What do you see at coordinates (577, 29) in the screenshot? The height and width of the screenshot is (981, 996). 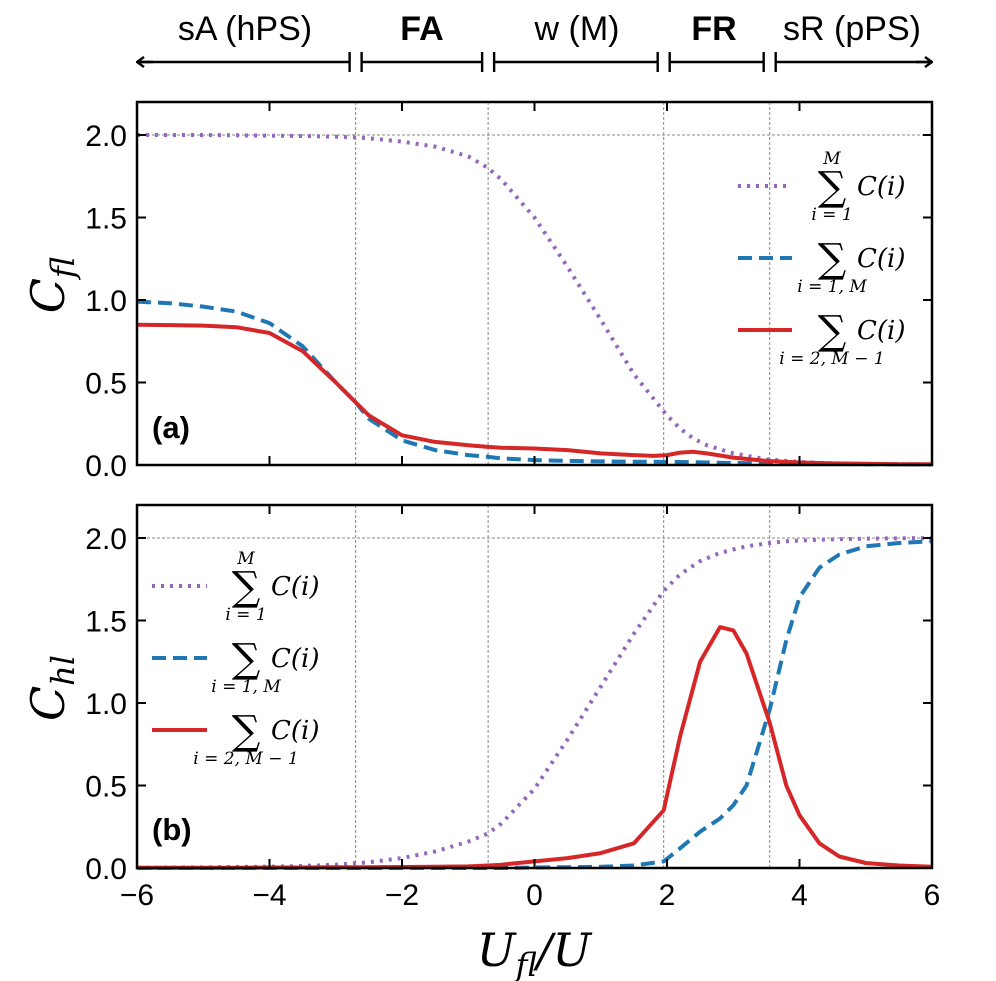 I see `phase-label-w: w (M)` at bounding box center [577, 29].